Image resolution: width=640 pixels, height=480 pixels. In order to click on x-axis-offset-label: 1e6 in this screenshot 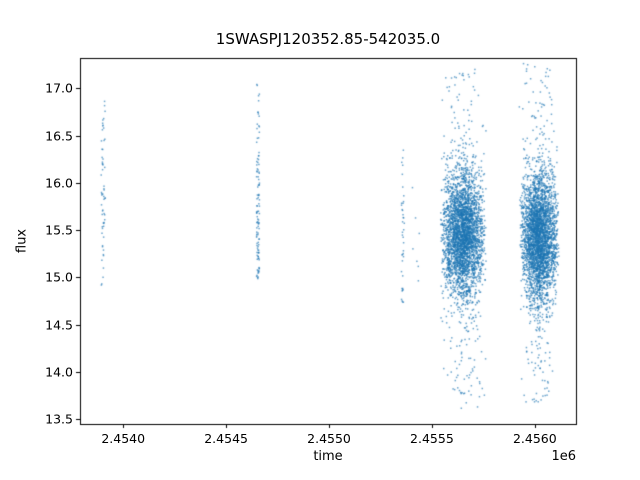, I will do `click(563, 456)`.